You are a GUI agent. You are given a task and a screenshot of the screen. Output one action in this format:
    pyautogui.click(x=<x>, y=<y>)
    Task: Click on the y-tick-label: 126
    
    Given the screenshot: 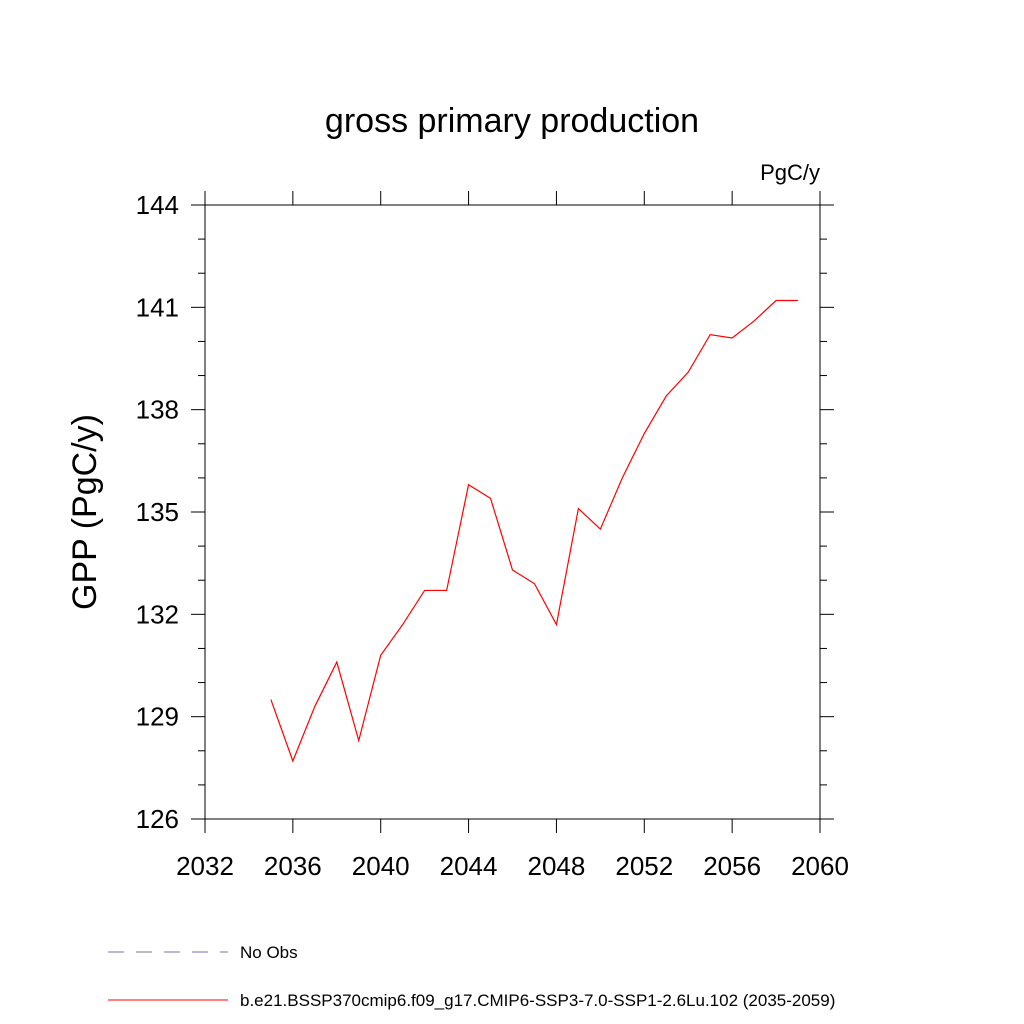 What is the action you would take?
    pyautogui.click(x=157, y=819)
    